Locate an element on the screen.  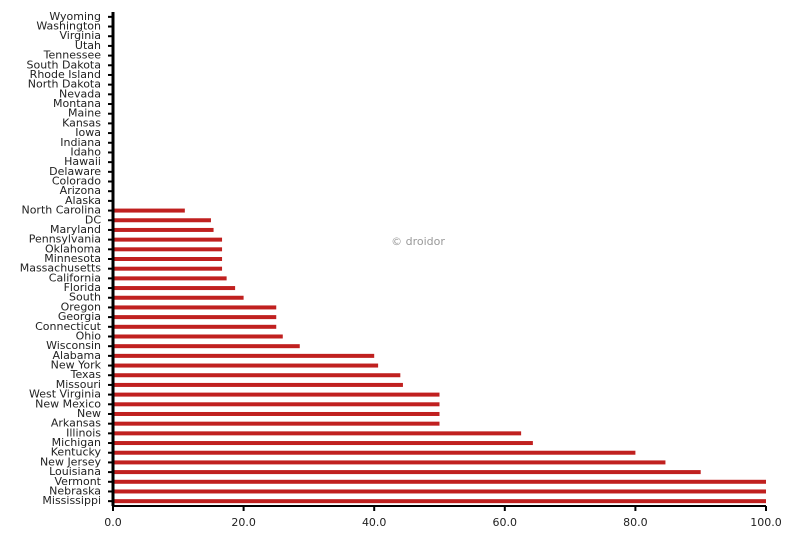
y-tick-label: New York is located at coordinates (76, 365).